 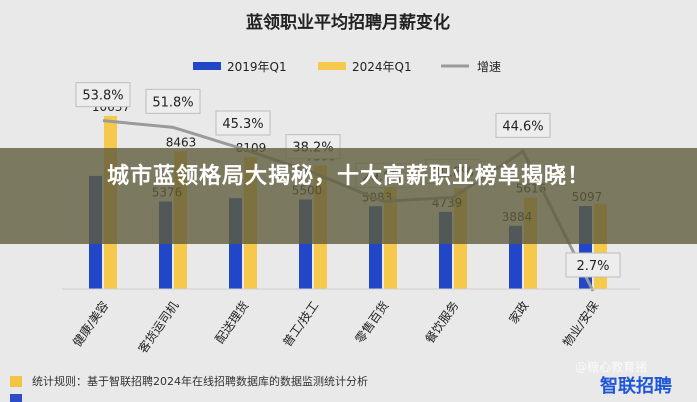 I want to click on x-tick-2: 配送理货, so click(x=232, y=322).